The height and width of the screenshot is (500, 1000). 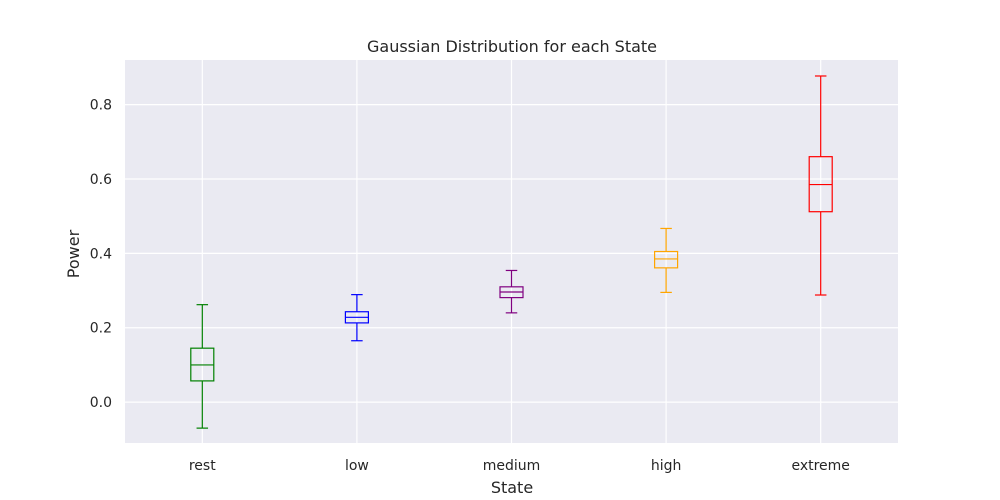 What do you see at coordinates (512, 466) in the screenshot?
I see `x-tick-label: medium` at bounding box center [512, 466].